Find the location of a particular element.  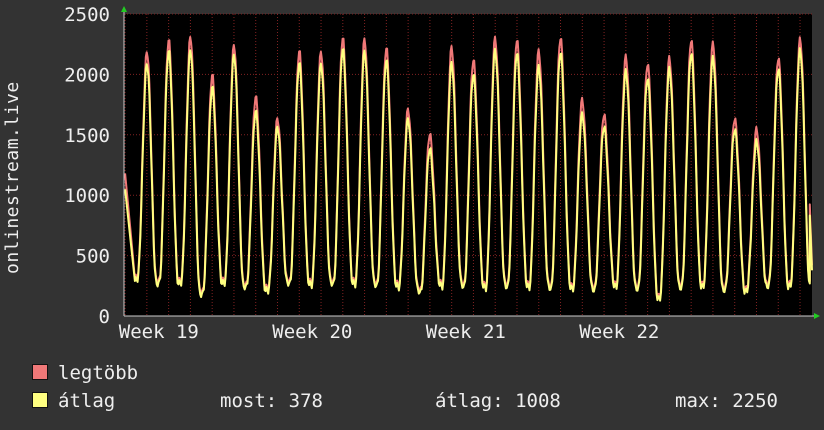

y-tick-label: 1500 is located at coordinates (87, 136).